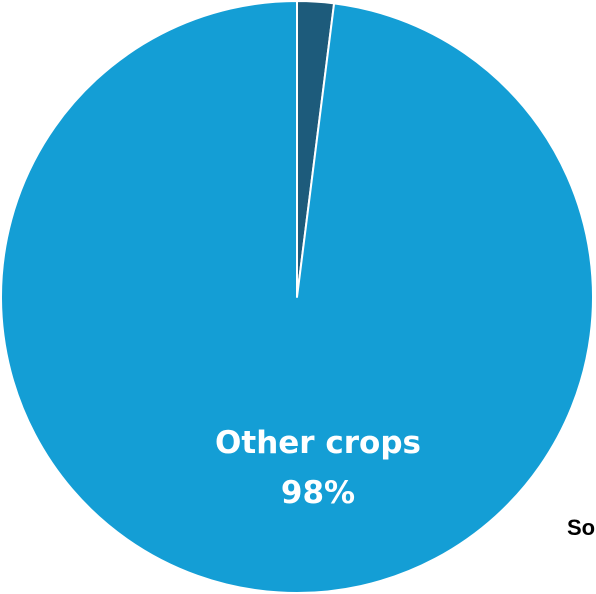  I want to click on slice-label-other-crops: Other crops 98%, so click(318, 468).